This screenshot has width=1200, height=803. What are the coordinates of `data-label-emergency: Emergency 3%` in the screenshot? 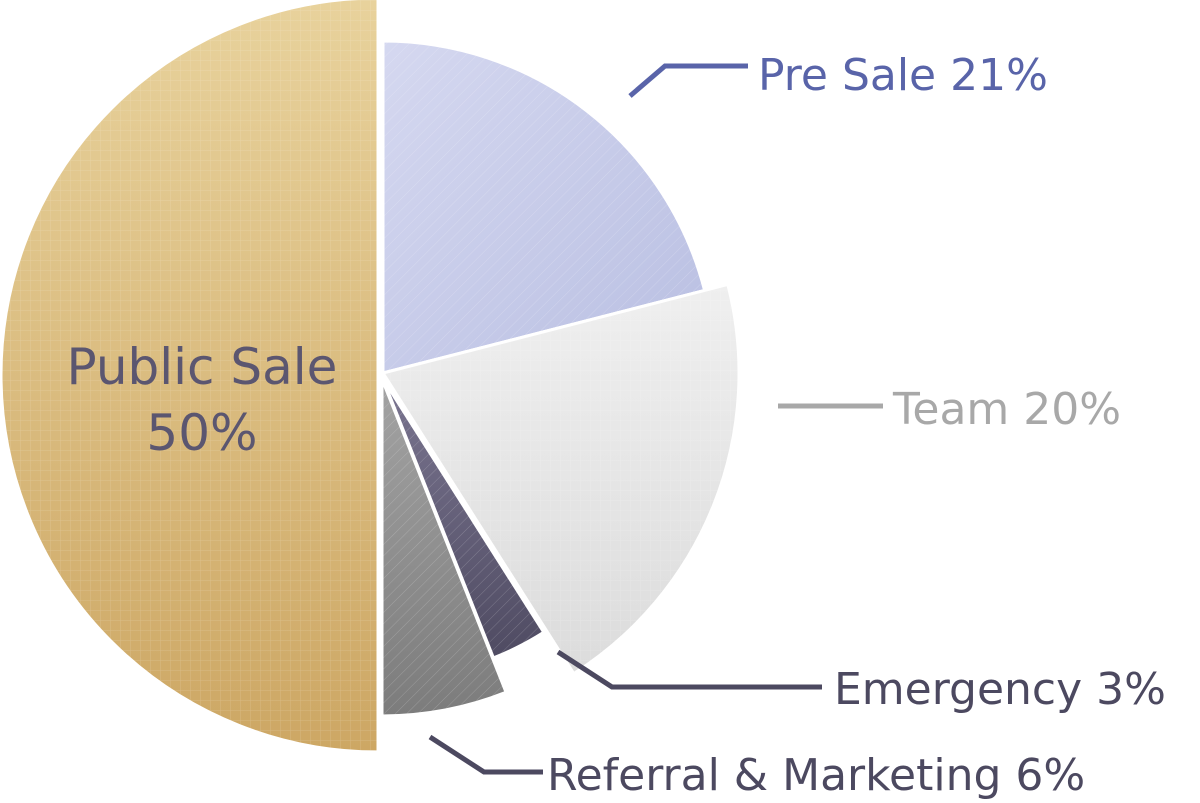 It's located at (1000, 689).